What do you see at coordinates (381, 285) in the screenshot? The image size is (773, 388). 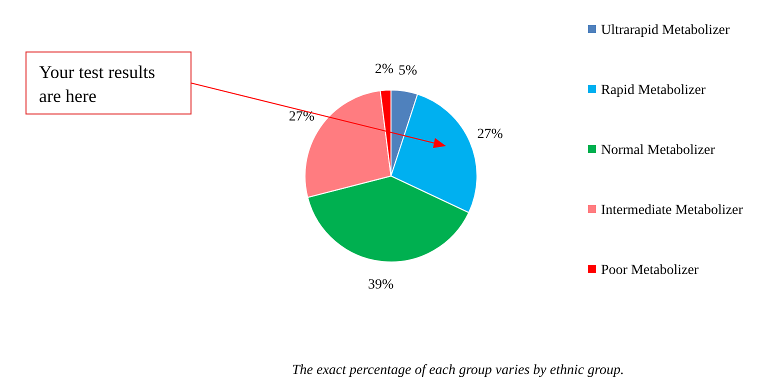 I see `data-label: 39%` at bounding box center [381, 285].